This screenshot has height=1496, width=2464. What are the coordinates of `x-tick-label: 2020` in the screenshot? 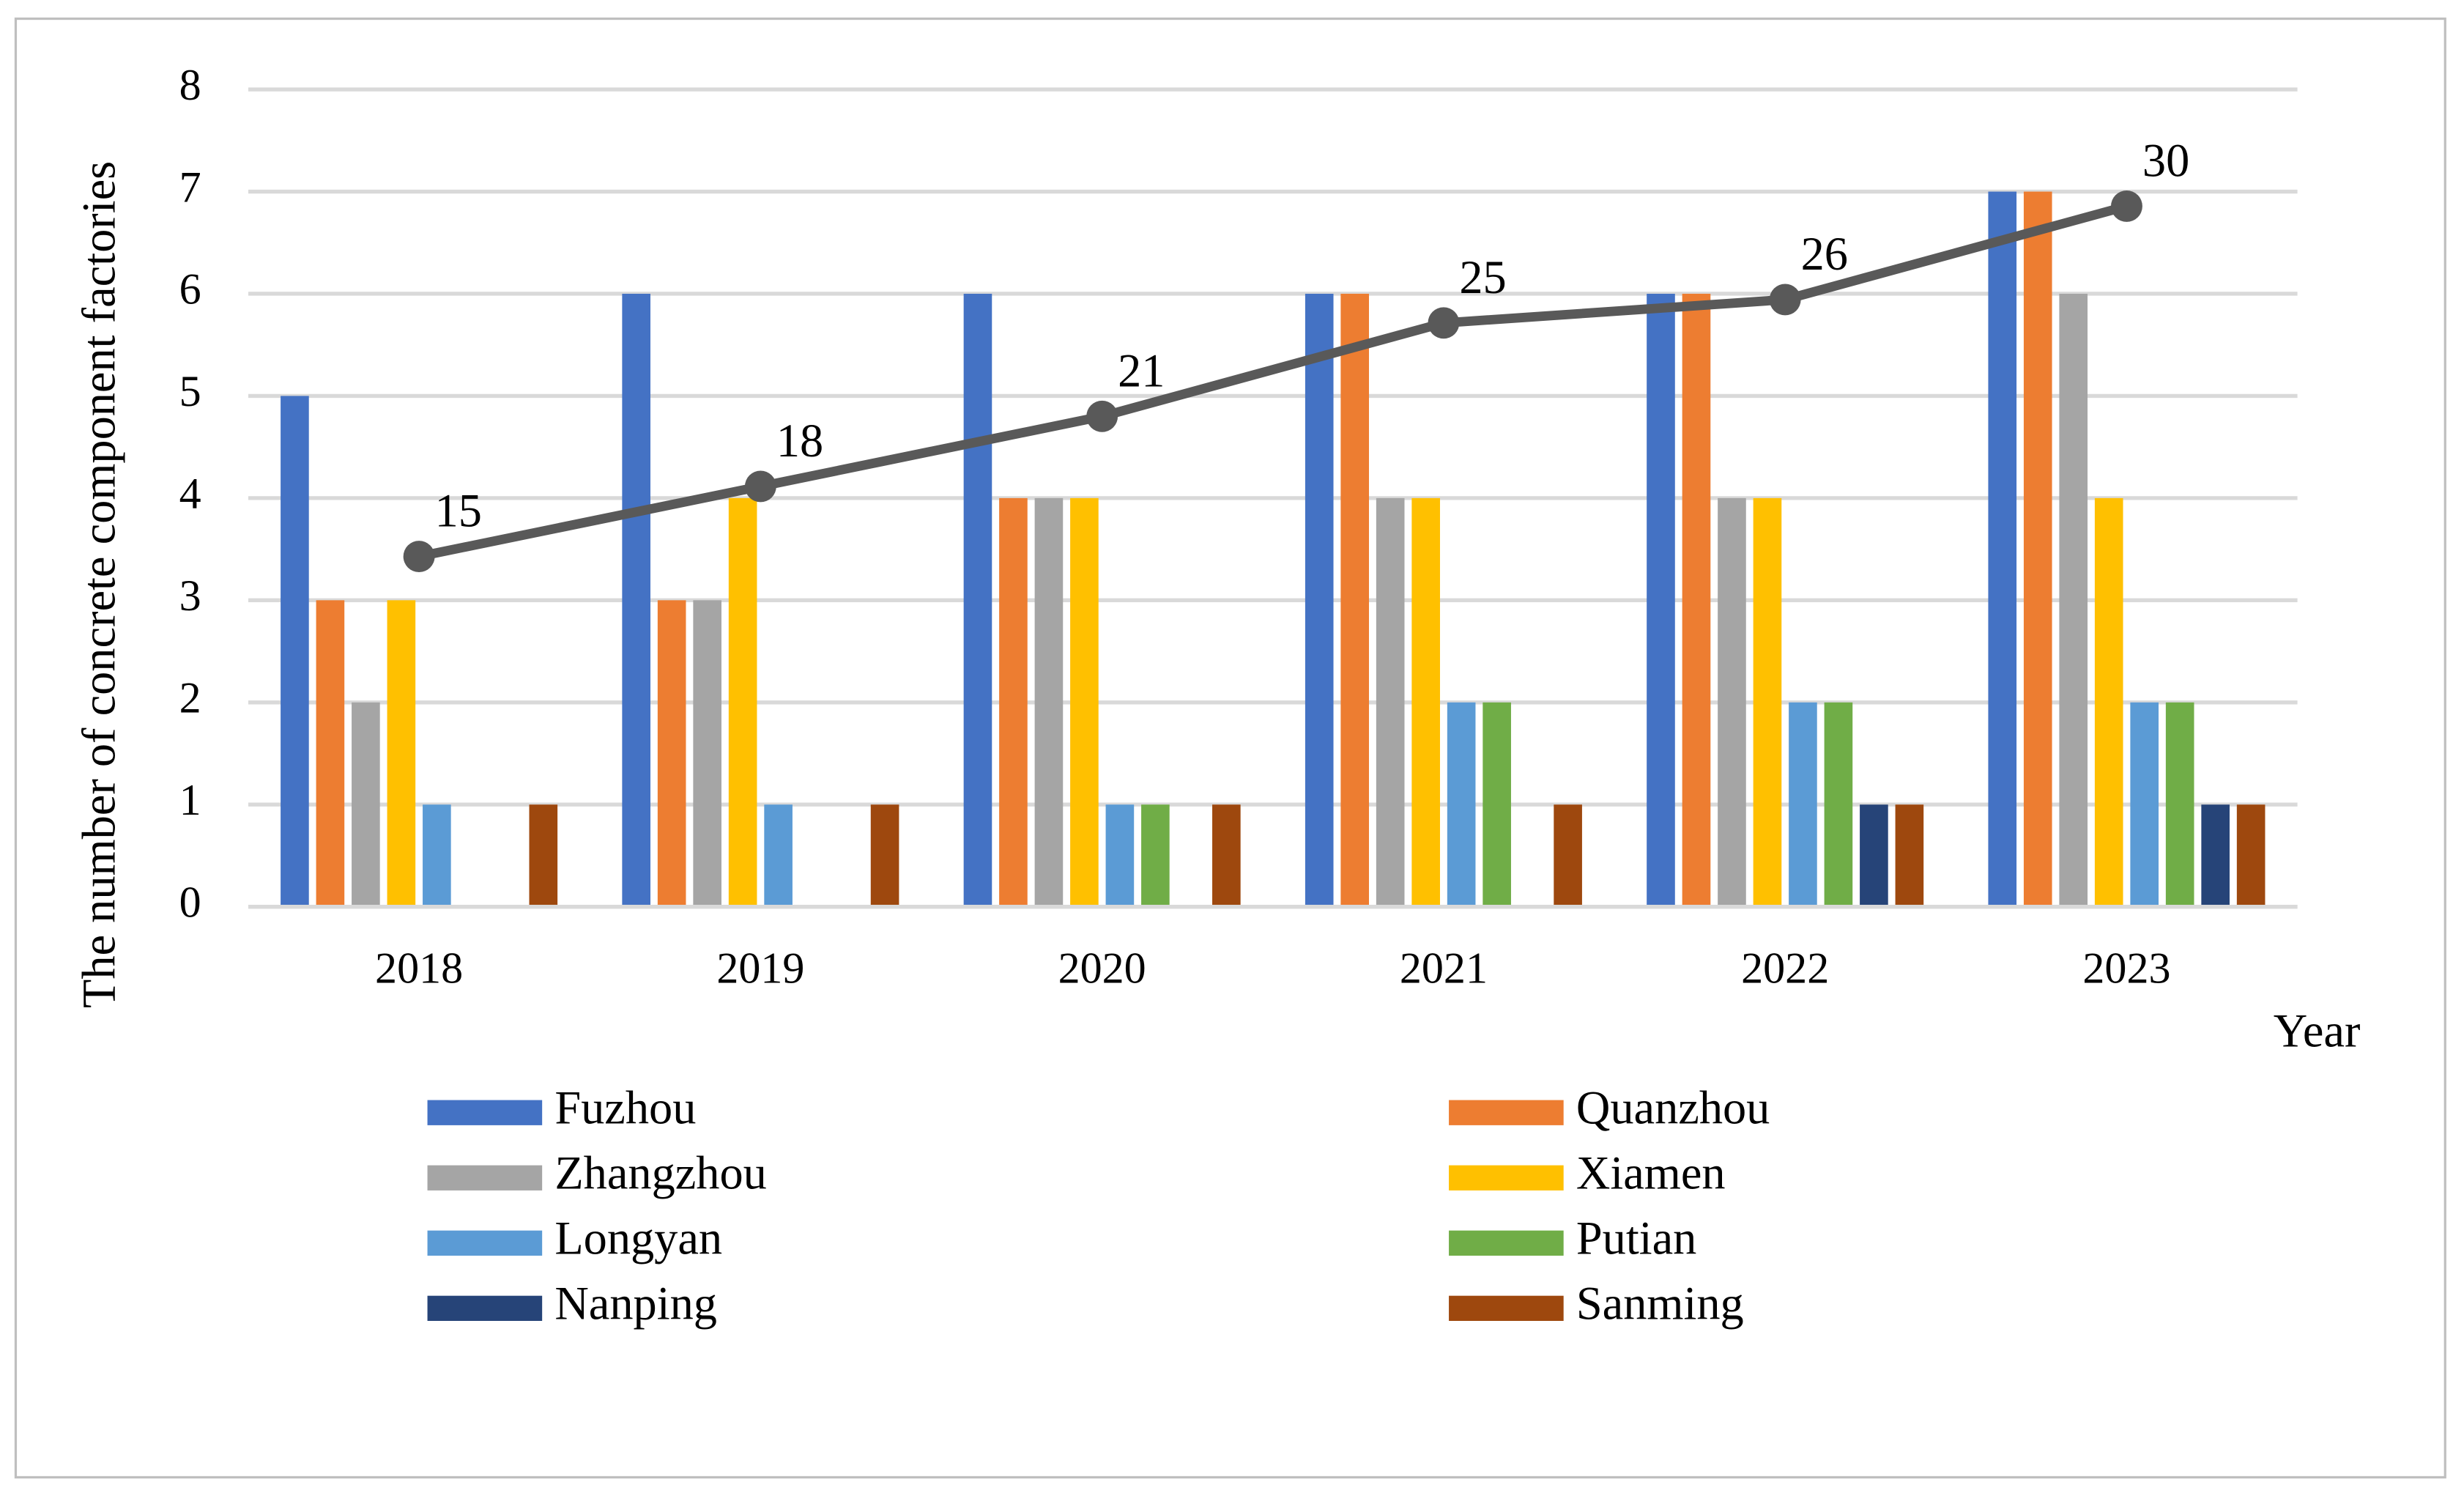 It's located at (1102, 968).